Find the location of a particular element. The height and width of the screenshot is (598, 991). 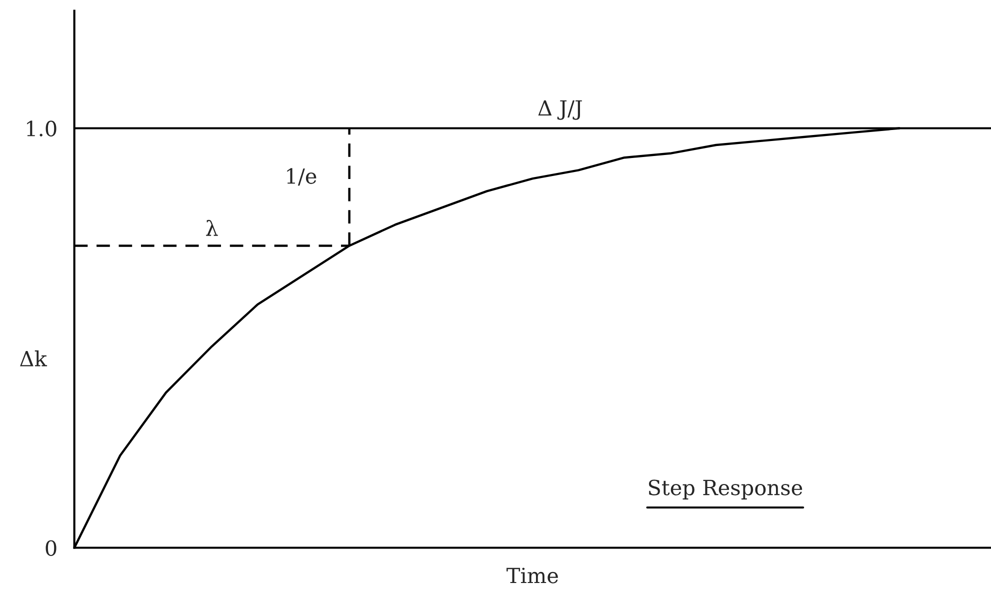

y-axis-title: Δk is located at coordinates (34, 358).